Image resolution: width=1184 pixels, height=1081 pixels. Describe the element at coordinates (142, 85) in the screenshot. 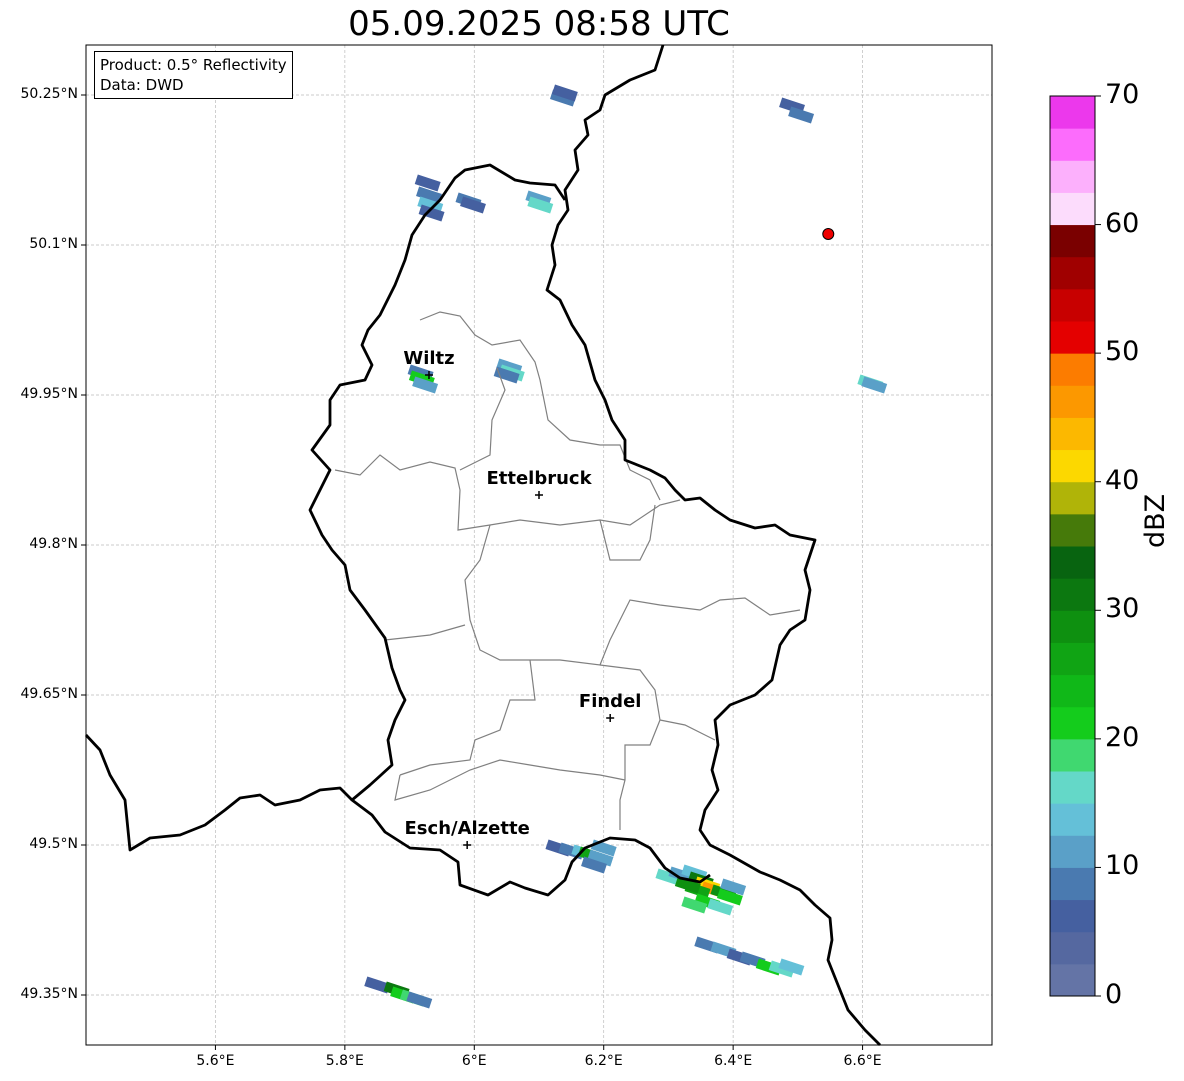

I see `data-source-label: Data: DWD` at that location.